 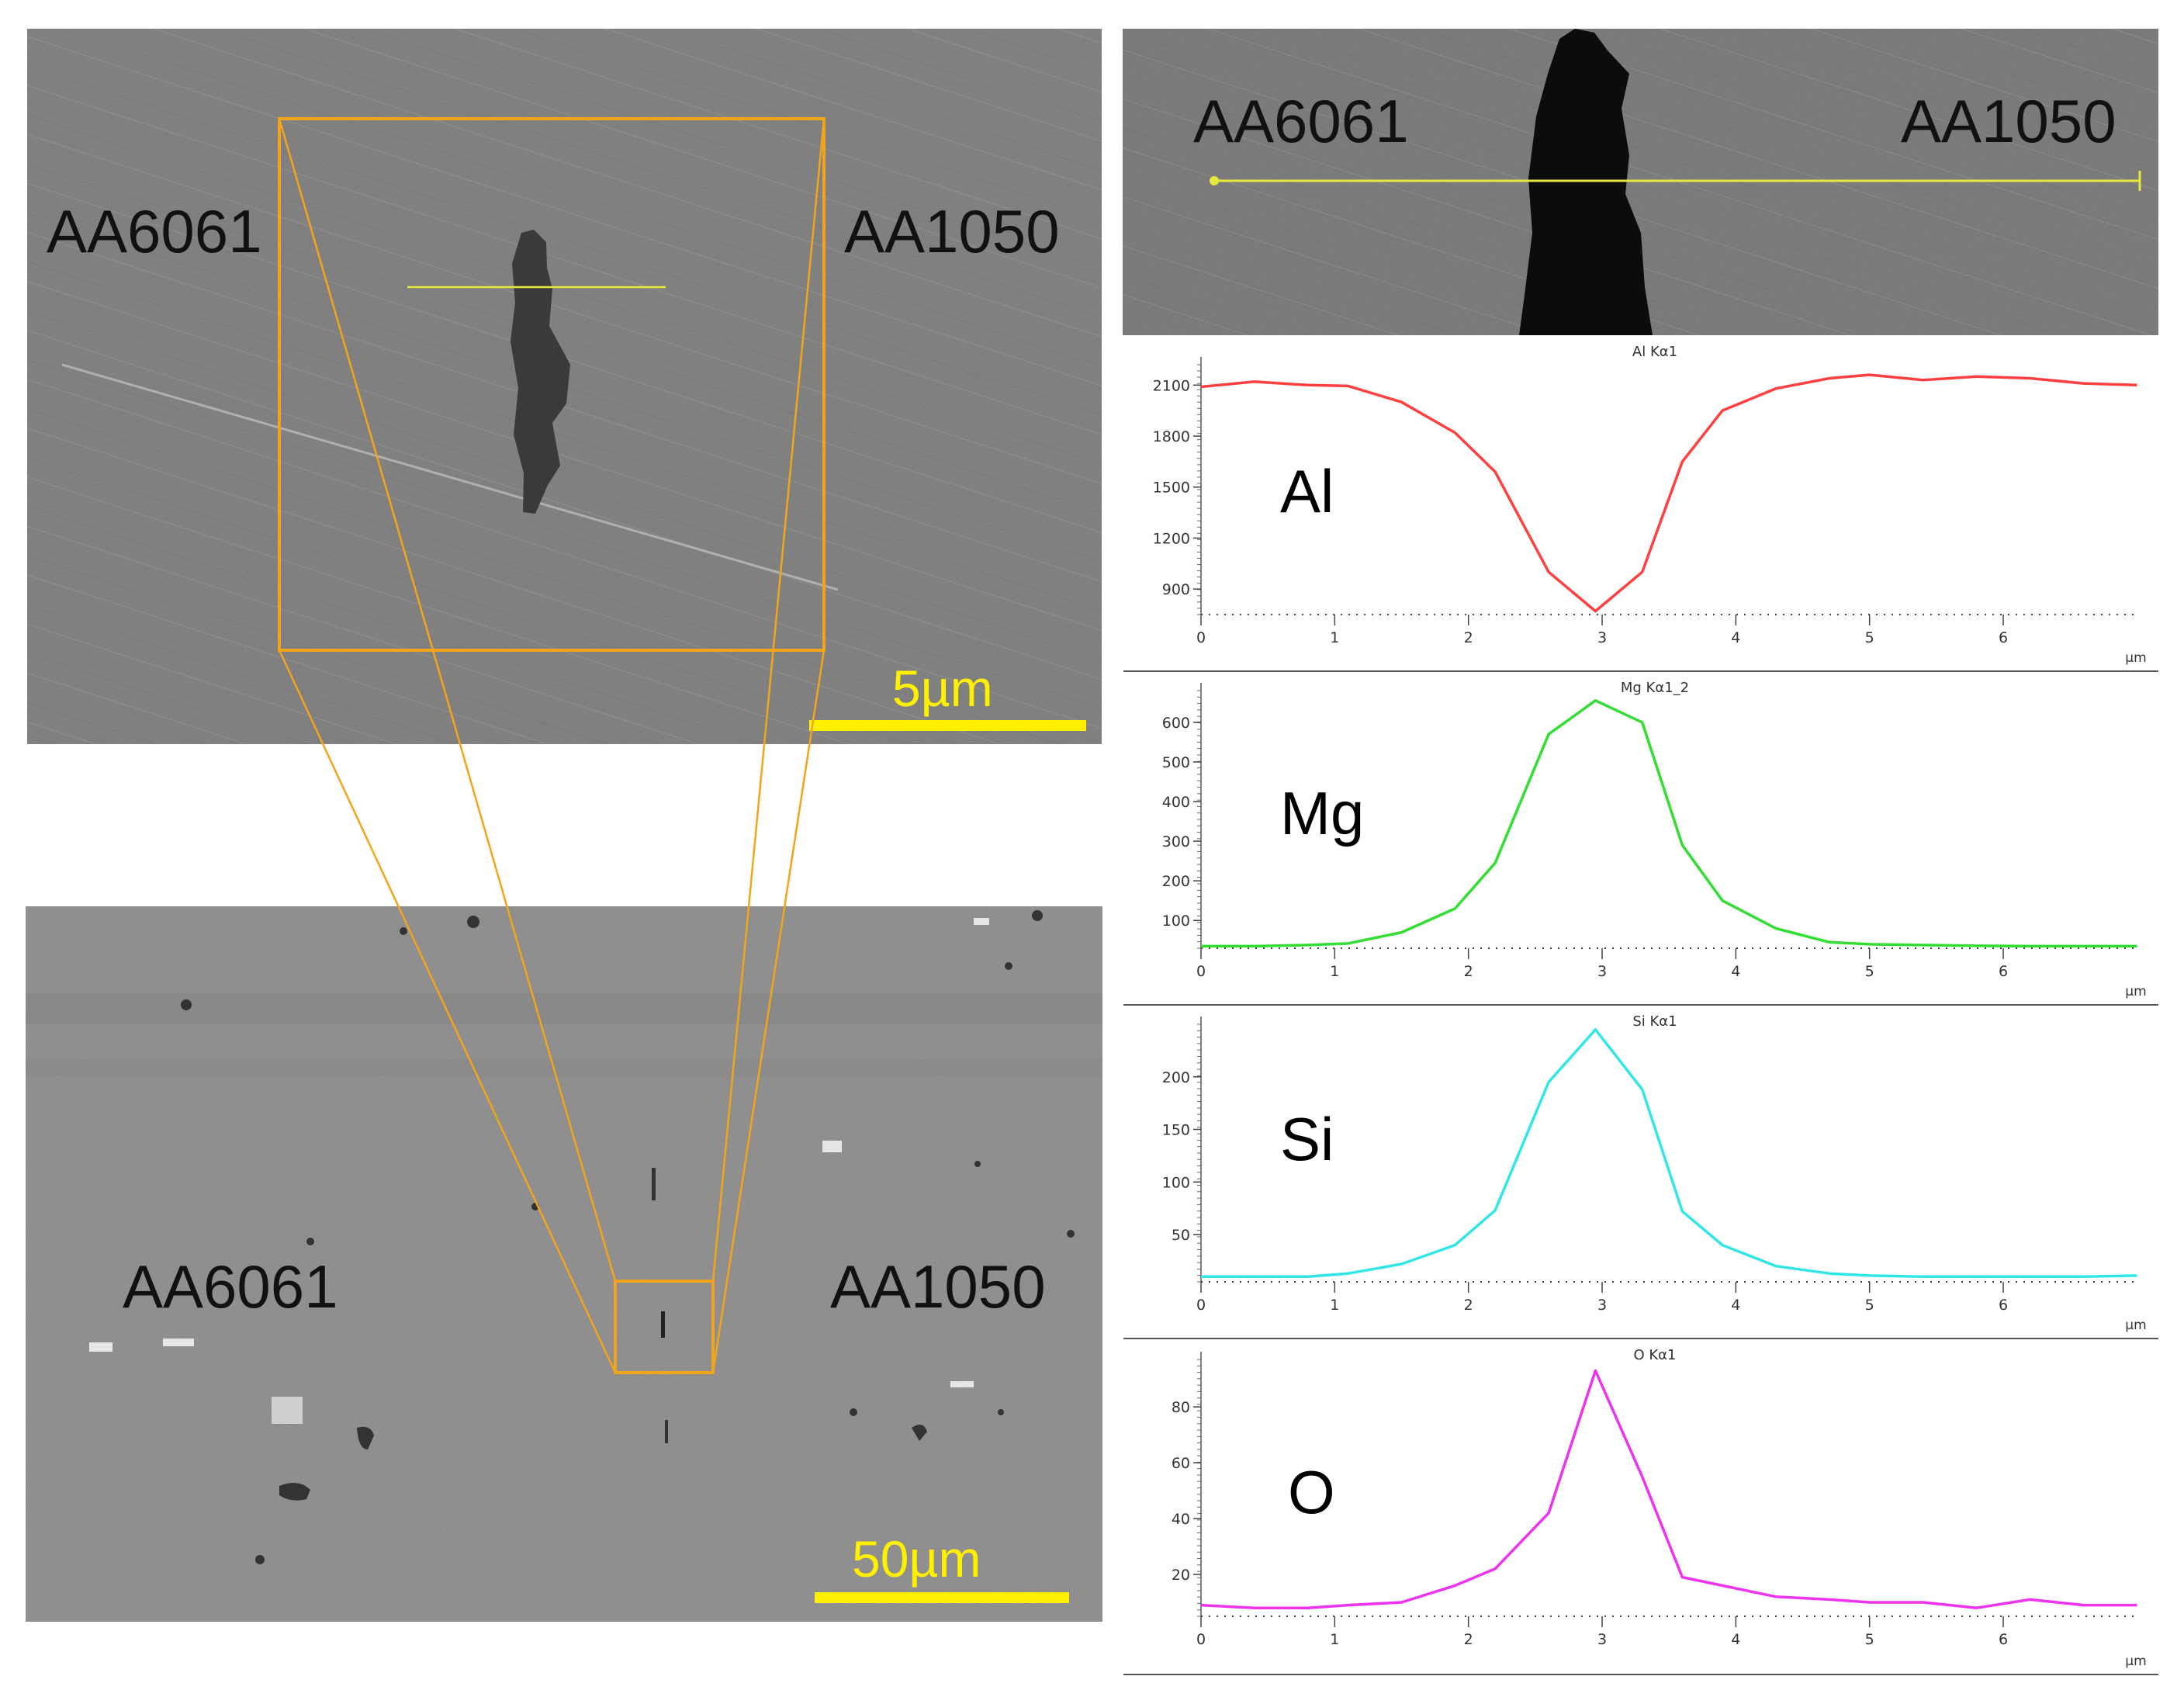 I want to click on top-left-label: AA6061, so click(x=154, y=231).